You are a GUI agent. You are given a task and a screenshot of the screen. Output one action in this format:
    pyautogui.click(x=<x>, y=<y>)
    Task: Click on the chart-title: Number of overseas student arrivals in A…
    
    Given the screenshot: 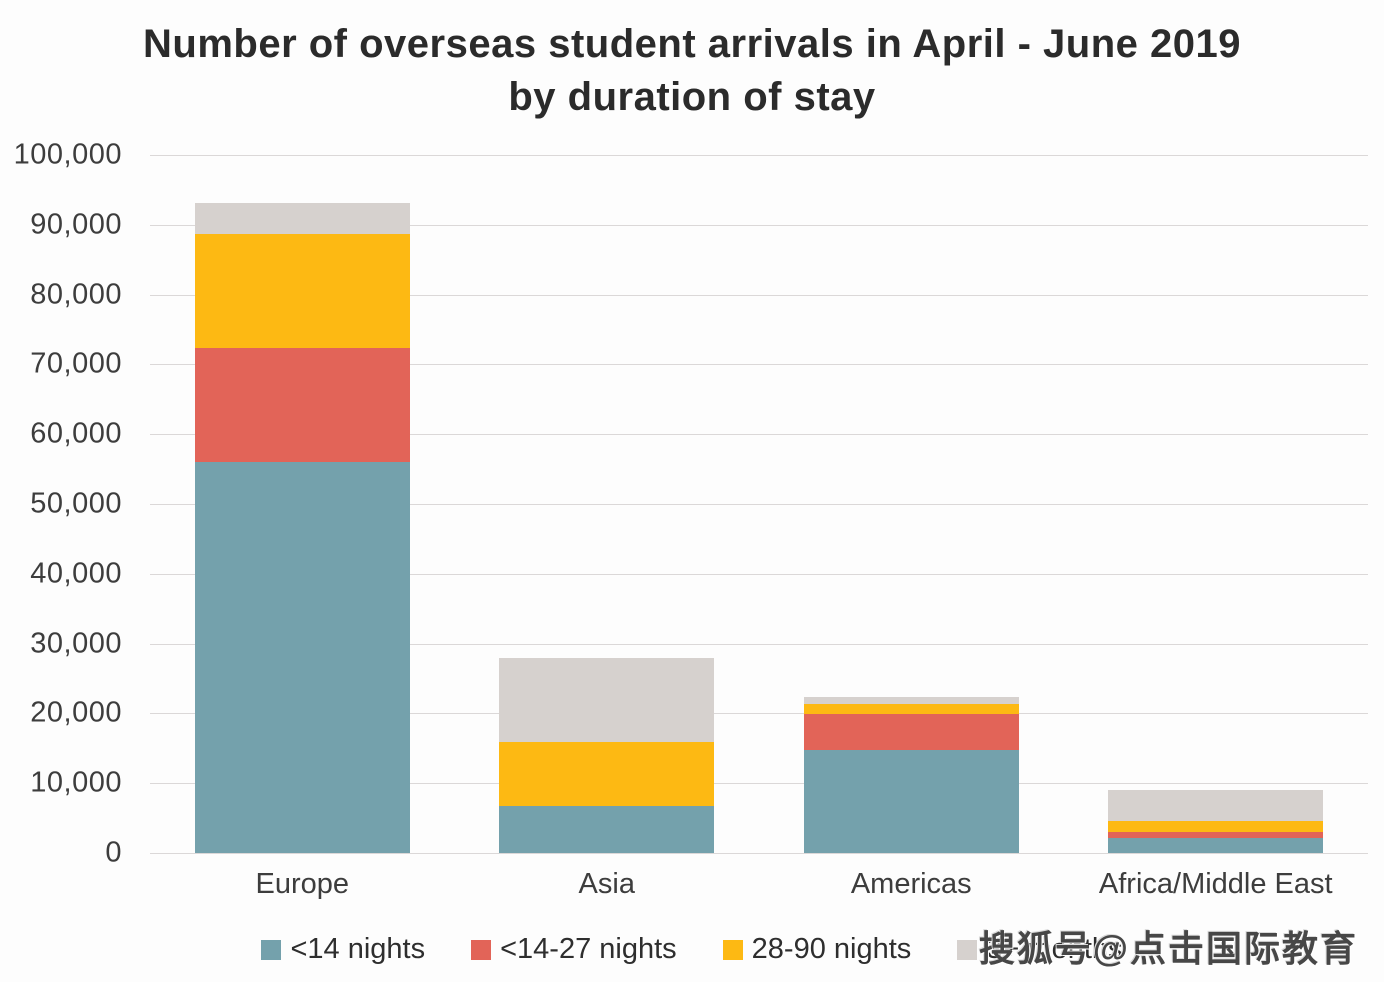 What is the action you would take?
    pyautogui.click(x=692, y=71)
    